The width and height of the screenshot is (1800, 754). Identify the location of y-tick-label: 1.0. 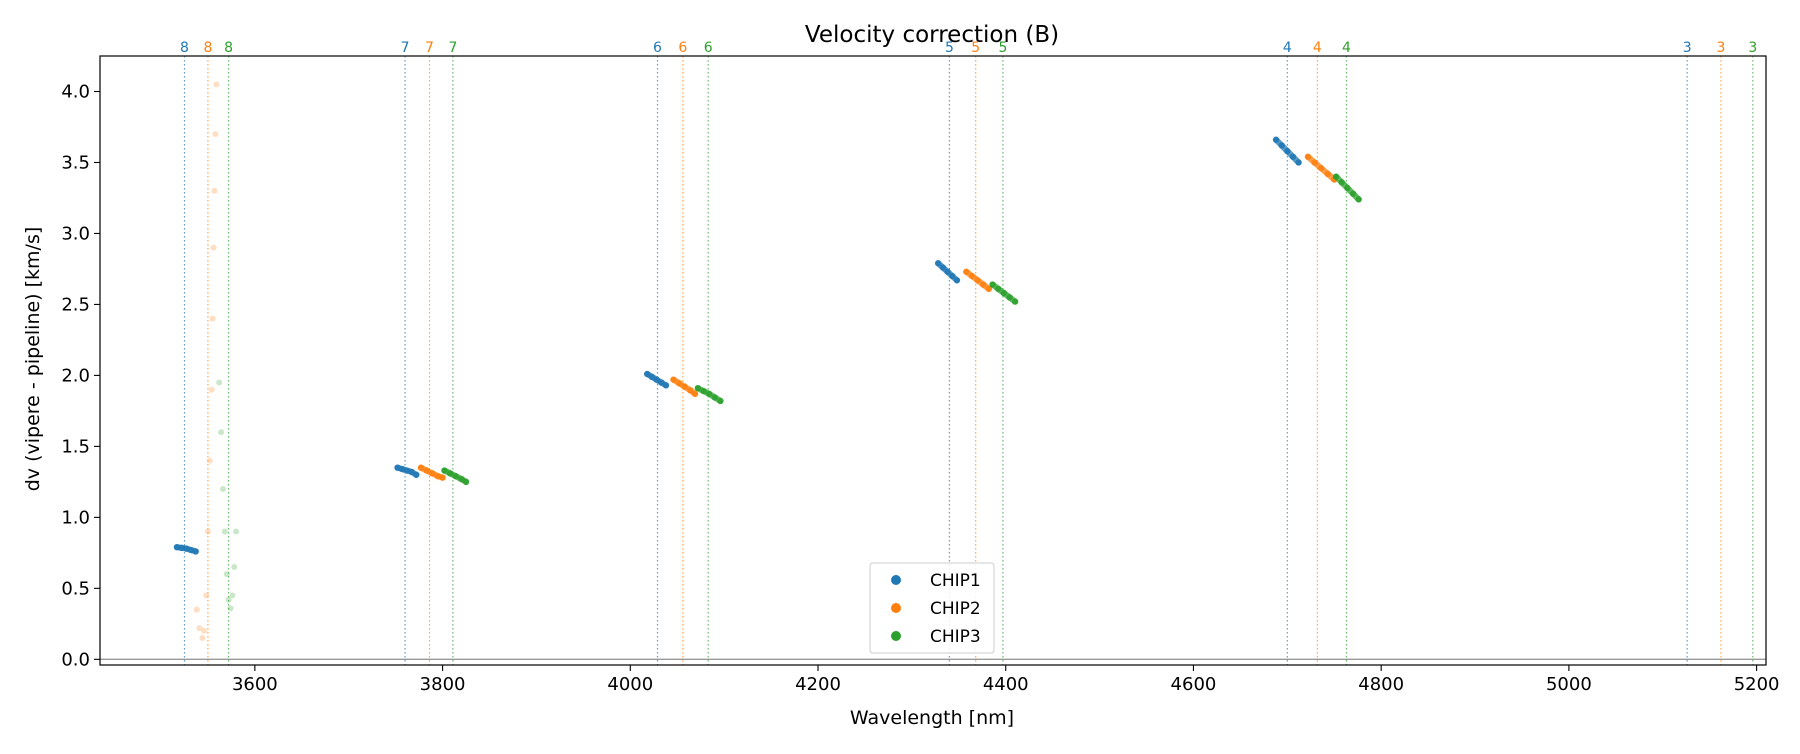
(75, 517).